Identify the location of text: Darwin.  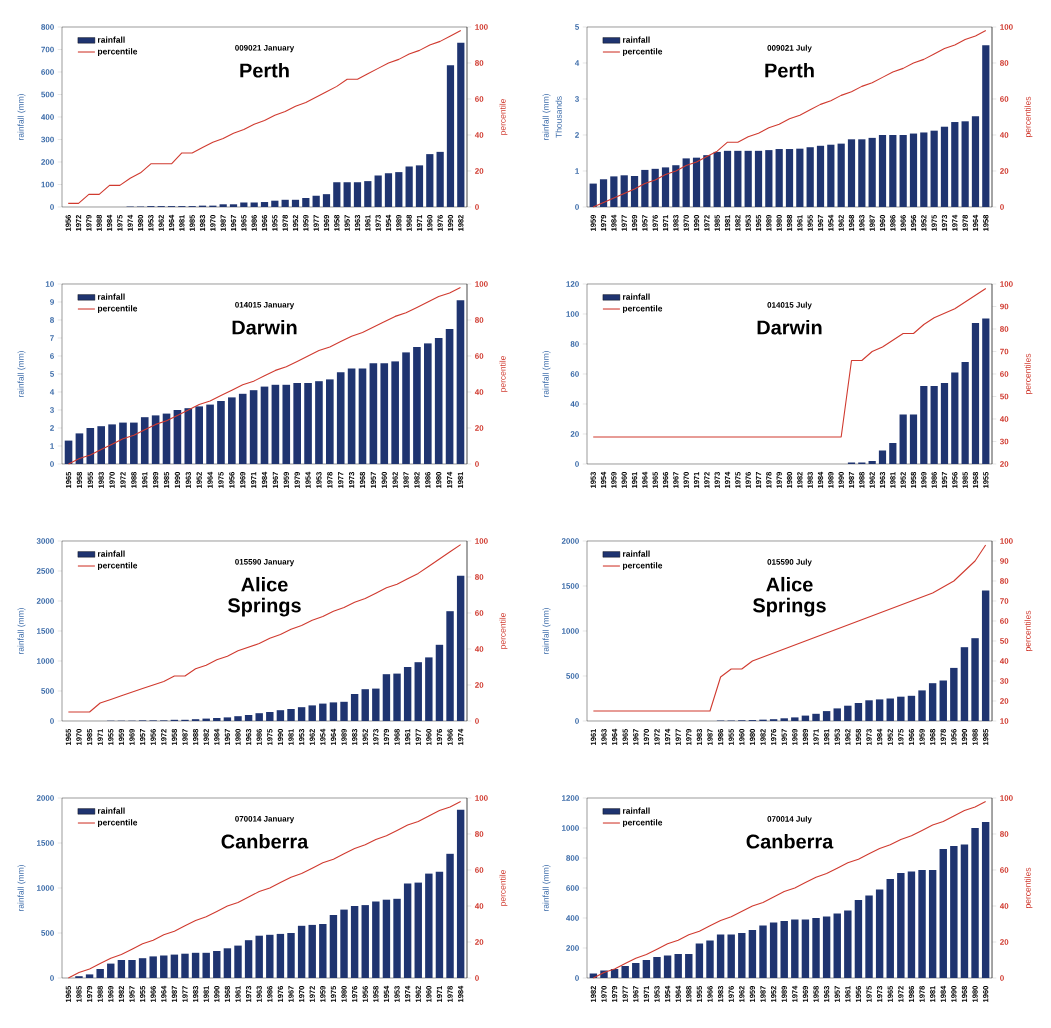
(789, 327).